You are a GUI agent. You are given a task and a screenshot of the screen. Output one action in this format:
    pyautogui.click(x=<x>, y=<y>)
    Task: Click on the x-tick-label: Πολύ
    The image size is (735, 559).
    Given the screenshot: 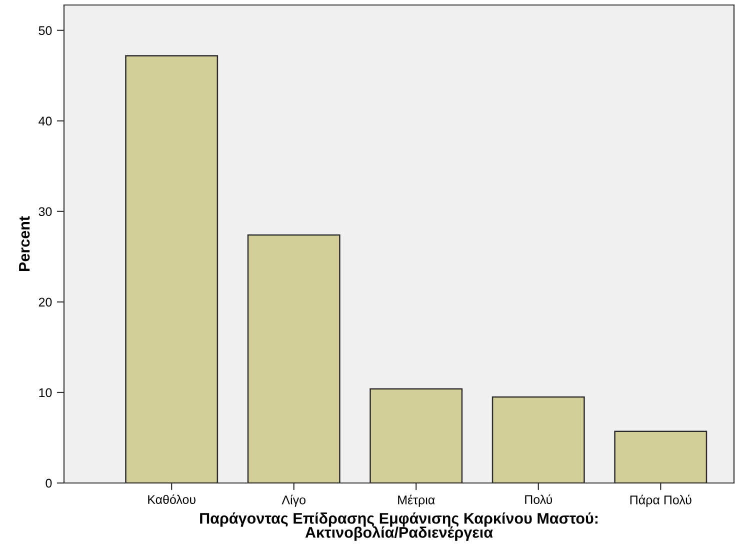 What is the action you would take?
    pyautogui.click(x=538, y=499)
    